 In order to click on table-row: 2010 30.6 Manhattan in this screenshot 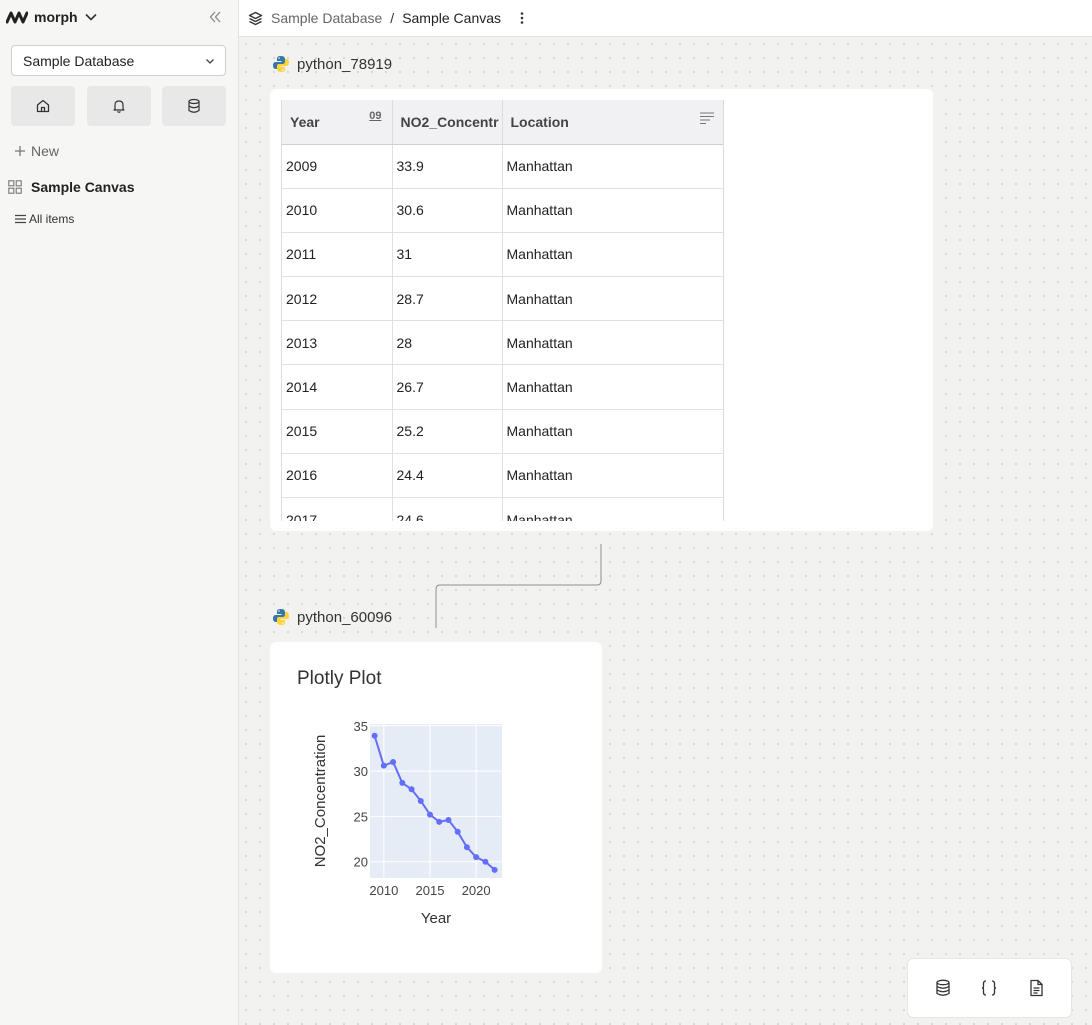, I will do `click(502, 210)`.